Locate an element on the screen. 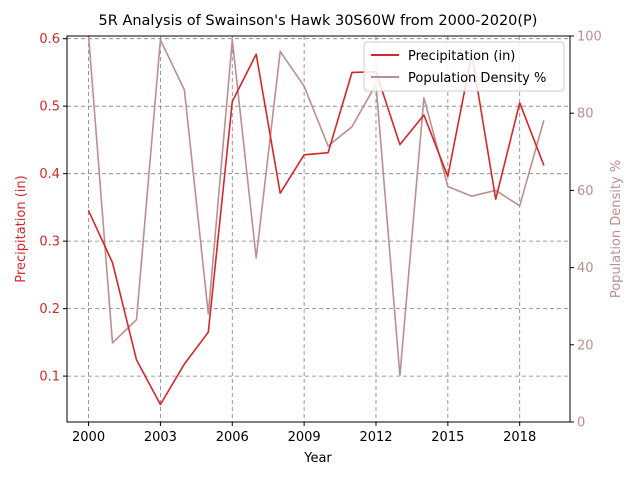 Image resolution: width=640 pixels, height=480 pixels. x-tick-label: 2003 is located at coordinates (160, 437).